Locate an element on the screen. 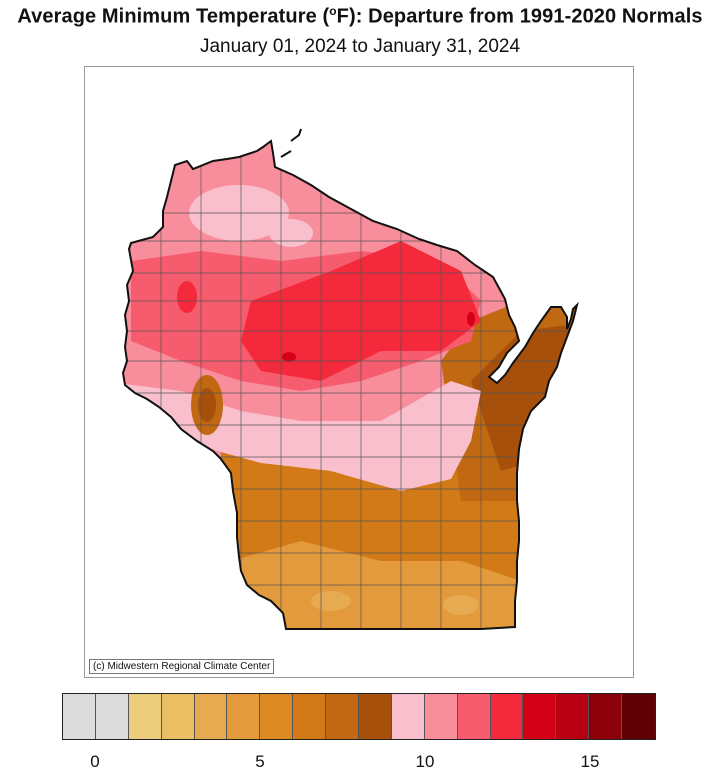 The width and height of the screenshot is (720, 775). color-legend is located at coordinates (359, 716).